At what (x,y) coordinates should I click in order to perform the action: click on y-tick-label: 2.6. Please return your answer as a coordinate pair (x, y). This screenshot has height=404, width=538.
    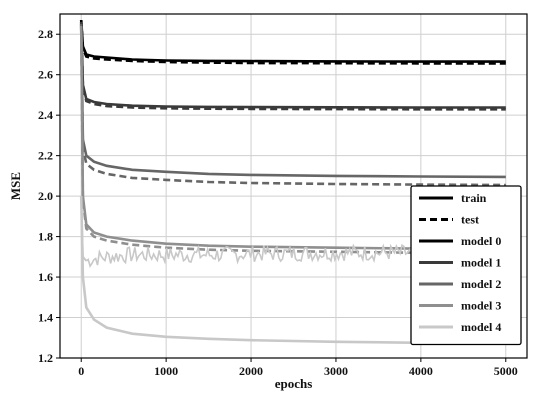
    Looking at the image, I should click on (45, 75).